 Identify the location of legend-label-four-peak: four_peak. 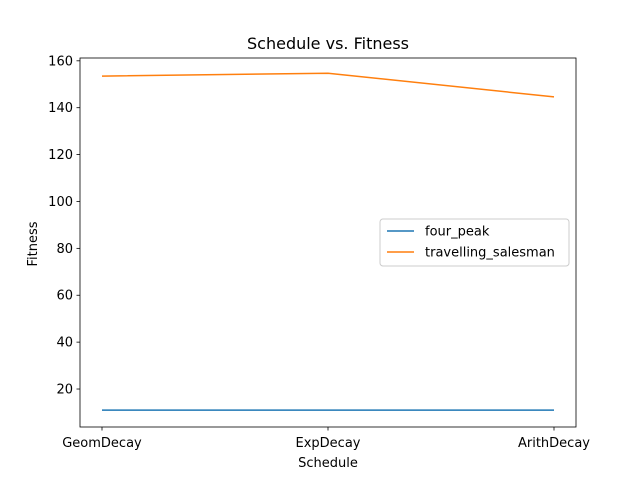
(457, 232).